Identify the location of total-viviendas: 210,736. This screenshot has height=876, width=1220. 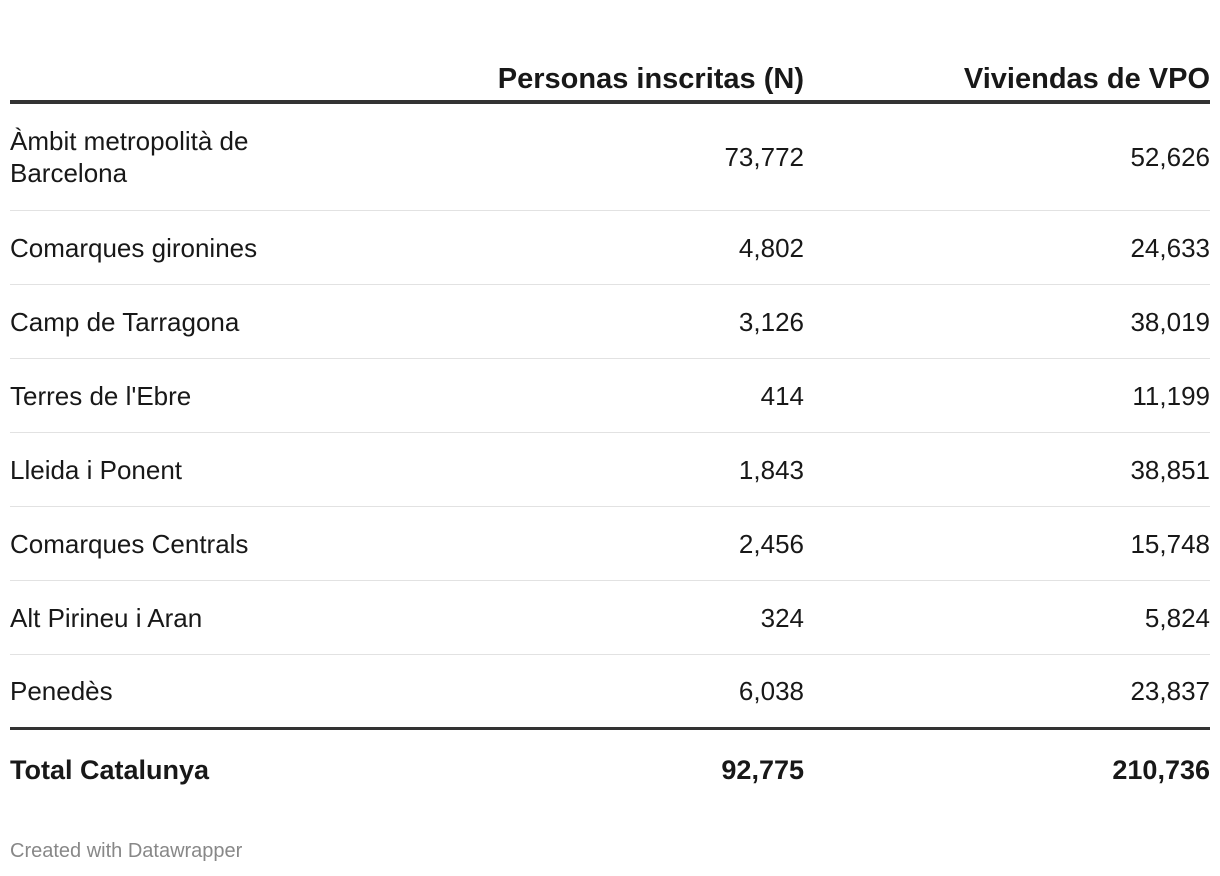
(1007, 767).